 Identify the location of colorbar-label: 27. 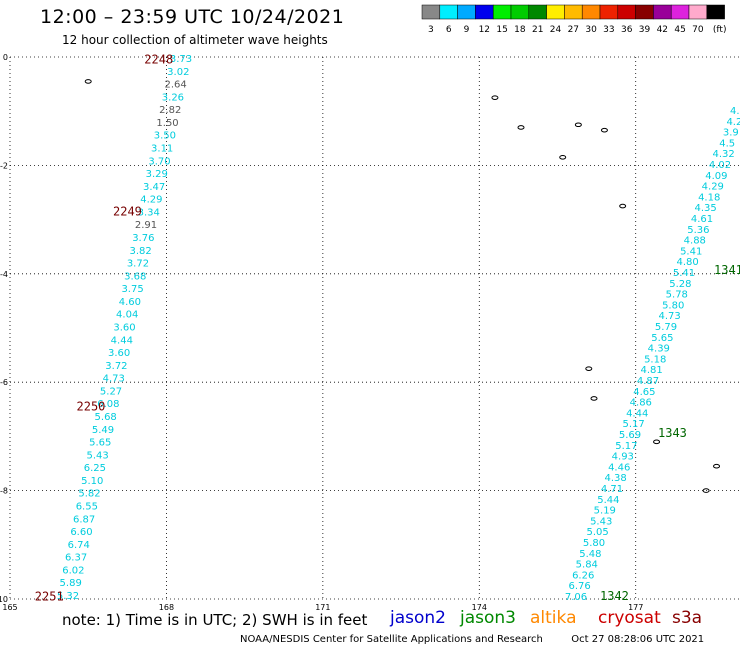
(573, 30).